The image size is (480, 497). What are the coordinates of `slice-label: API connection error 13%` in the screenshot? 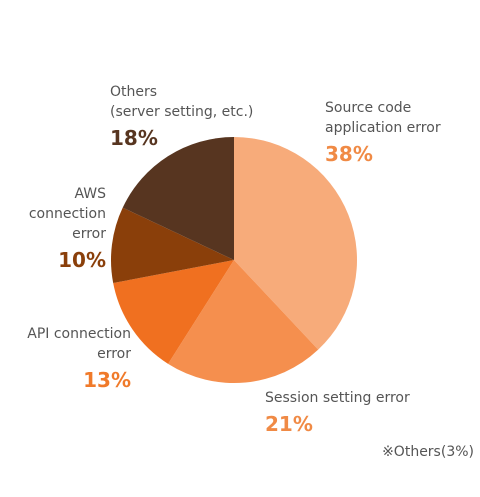 It's located at (79, 359).